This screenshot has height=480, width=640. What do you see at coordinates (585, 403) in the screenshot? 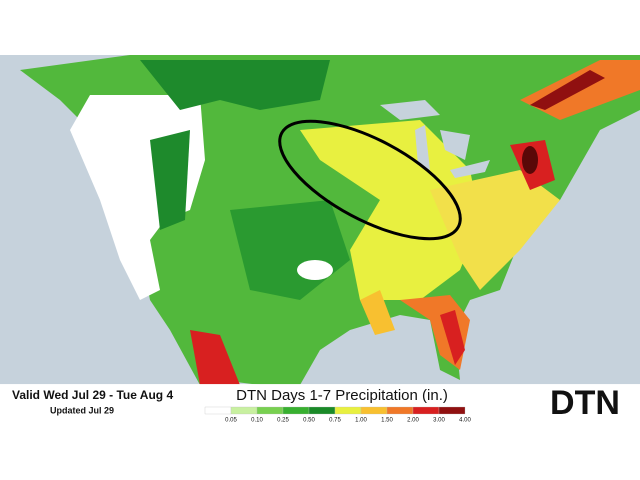
I see `logo: DTN` at bounding box center [585, 403].